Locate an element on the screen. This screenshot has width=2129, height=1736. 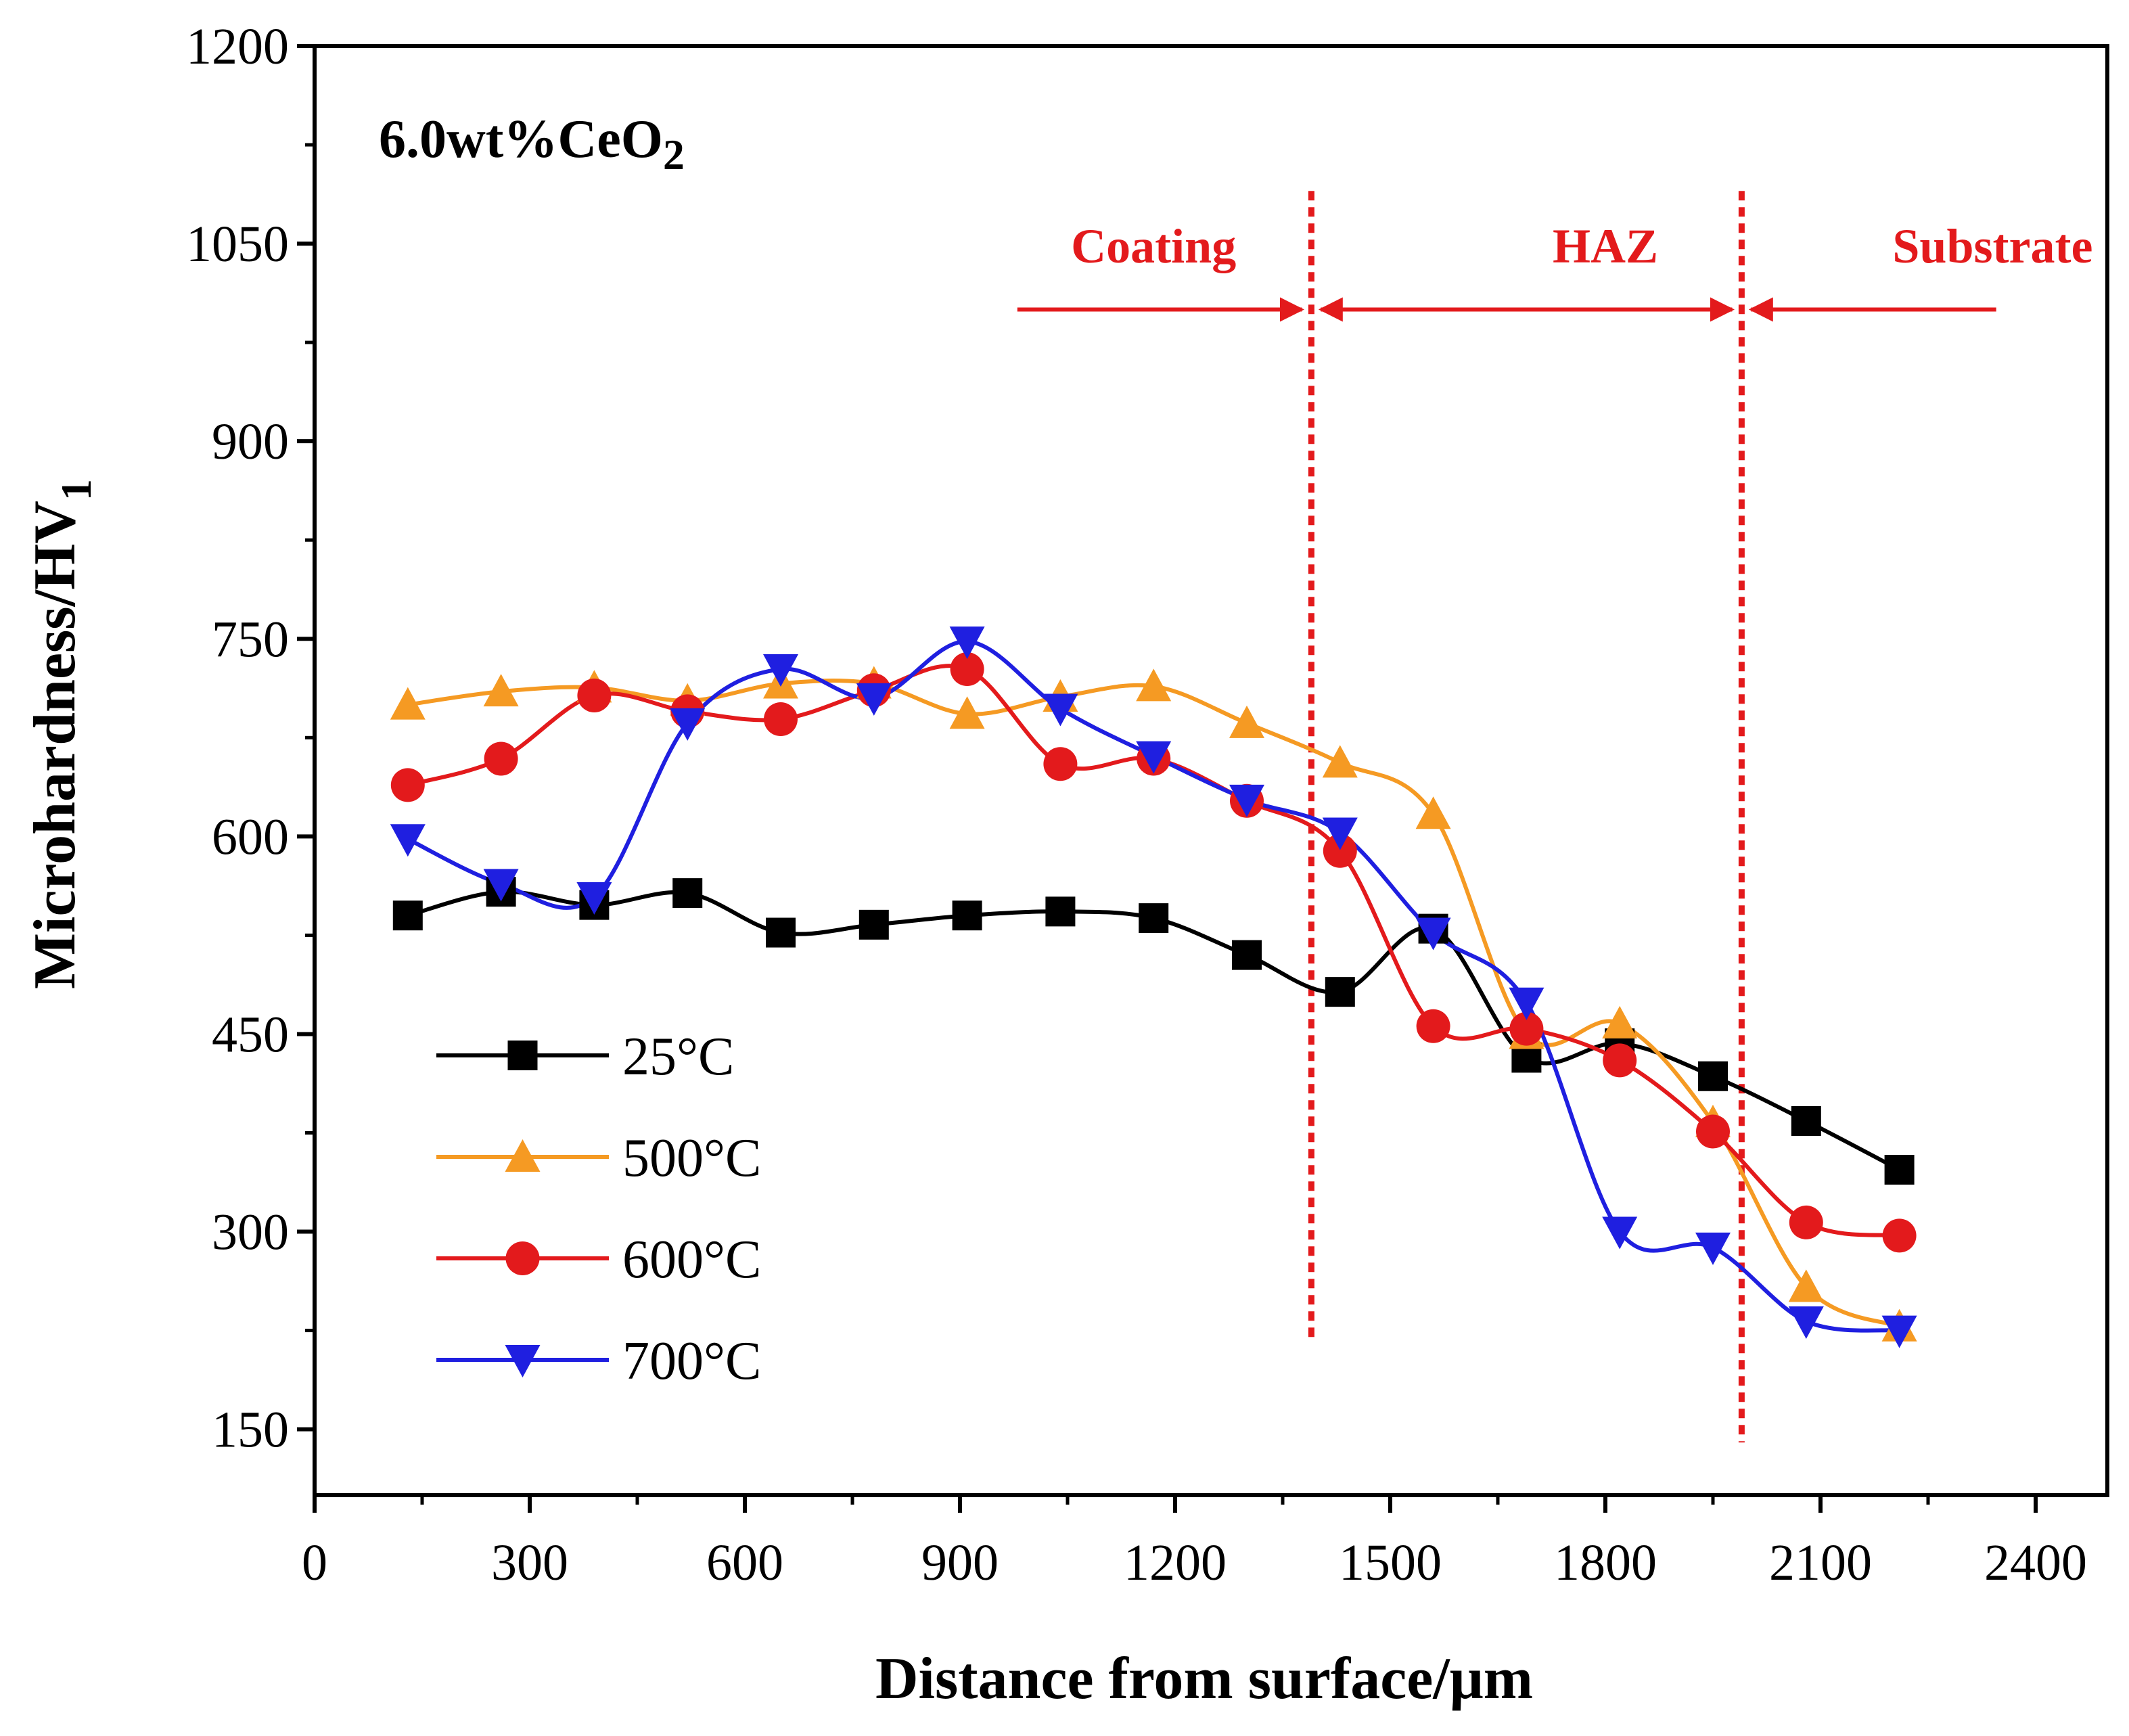
zone-label-coating: Coating is located at coordinates (1153, 246).